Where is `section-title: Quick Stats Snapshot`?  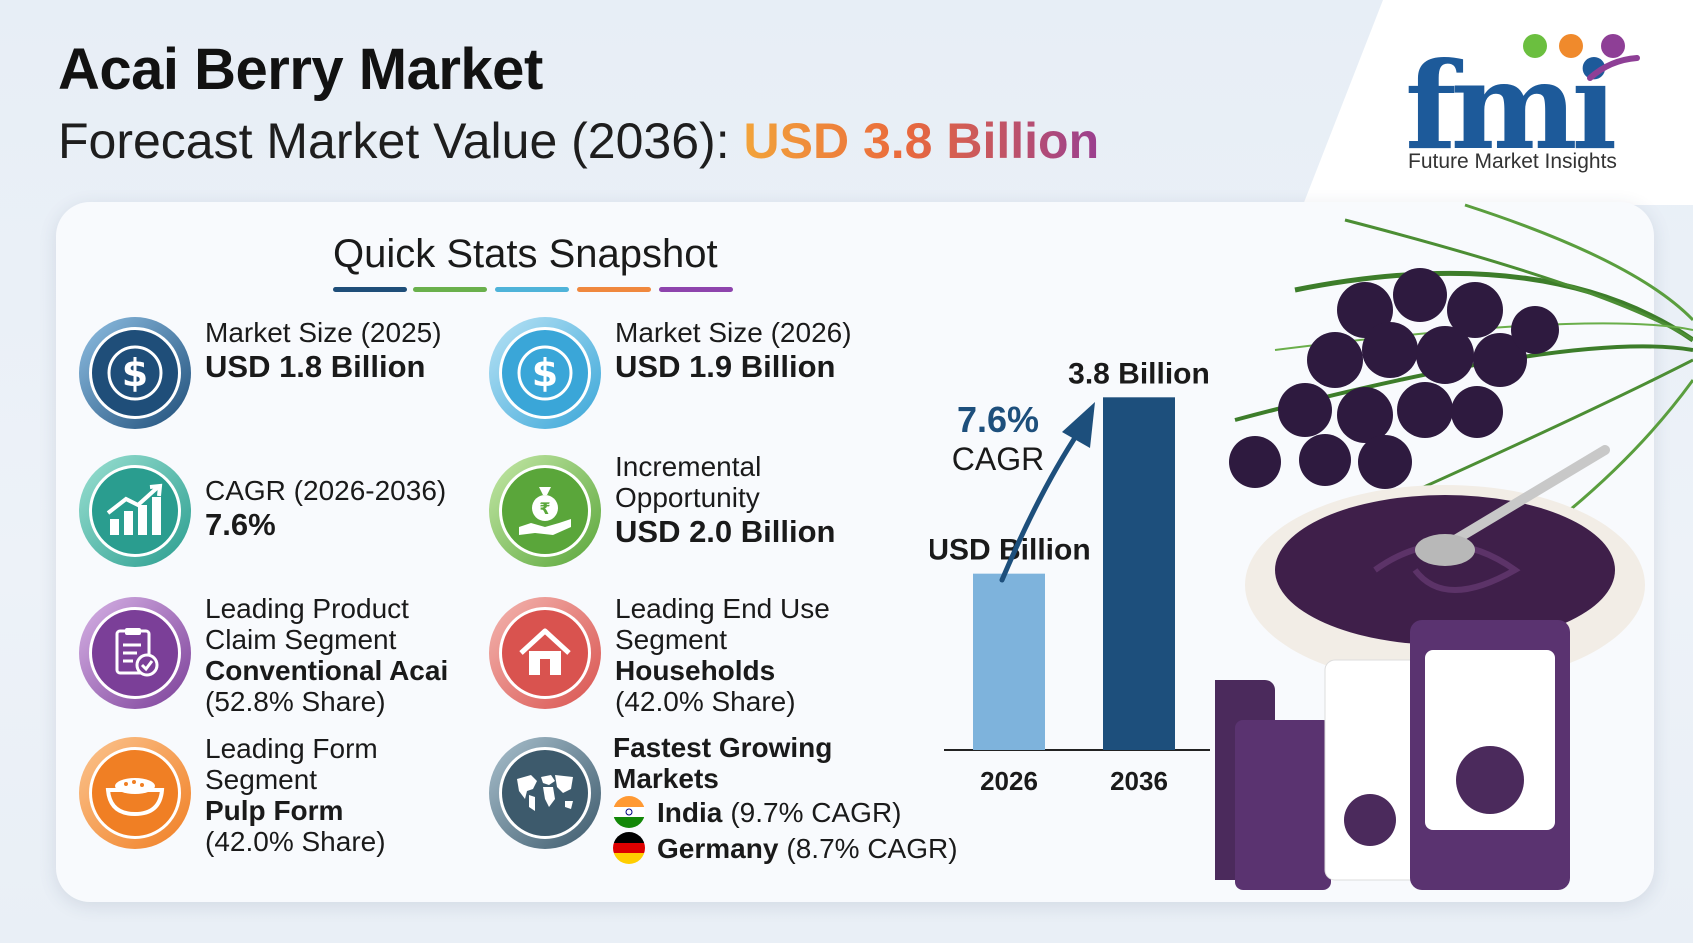
section-title: Quick Stats Snapshot is located at coordinates (525, 254).